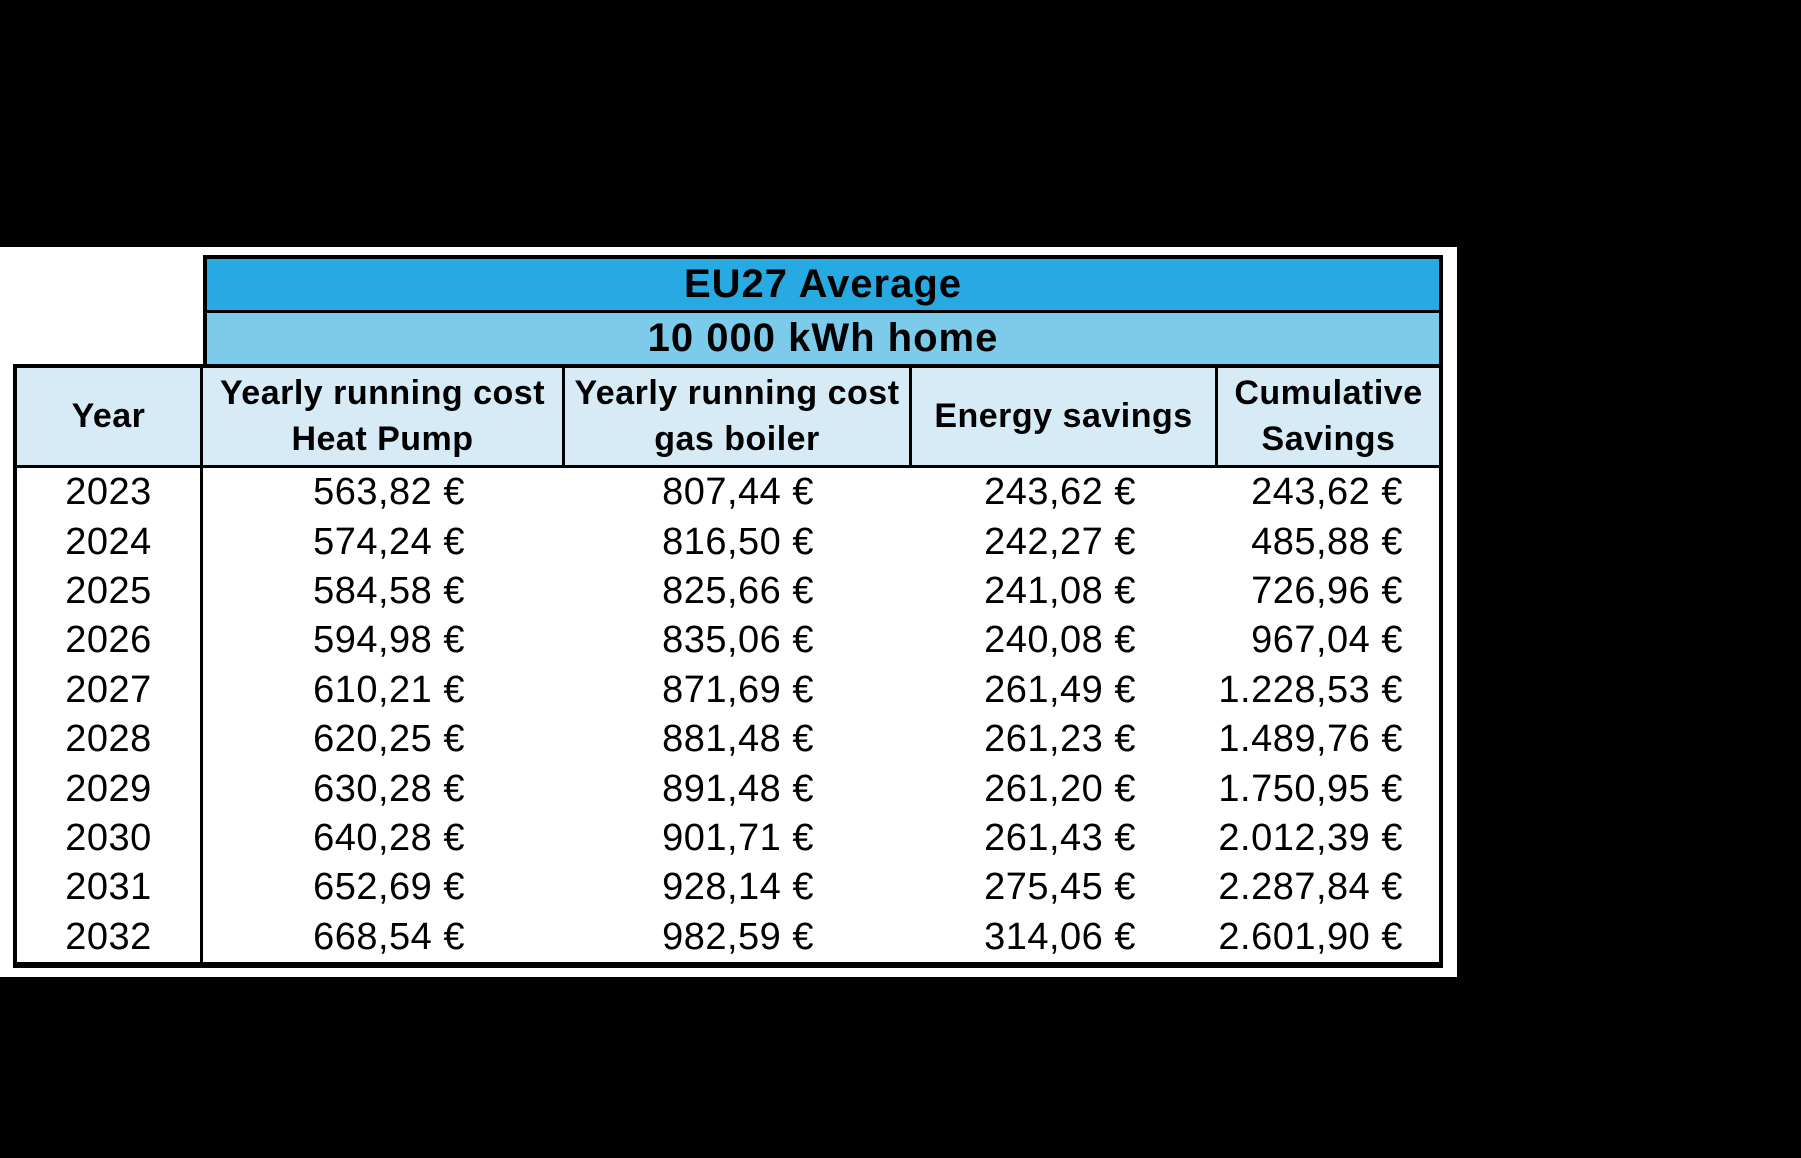 This screenshot has height=1158, width=1801. I want to click on energy-savings-cell: 243,62 €, so click(1065, 493).